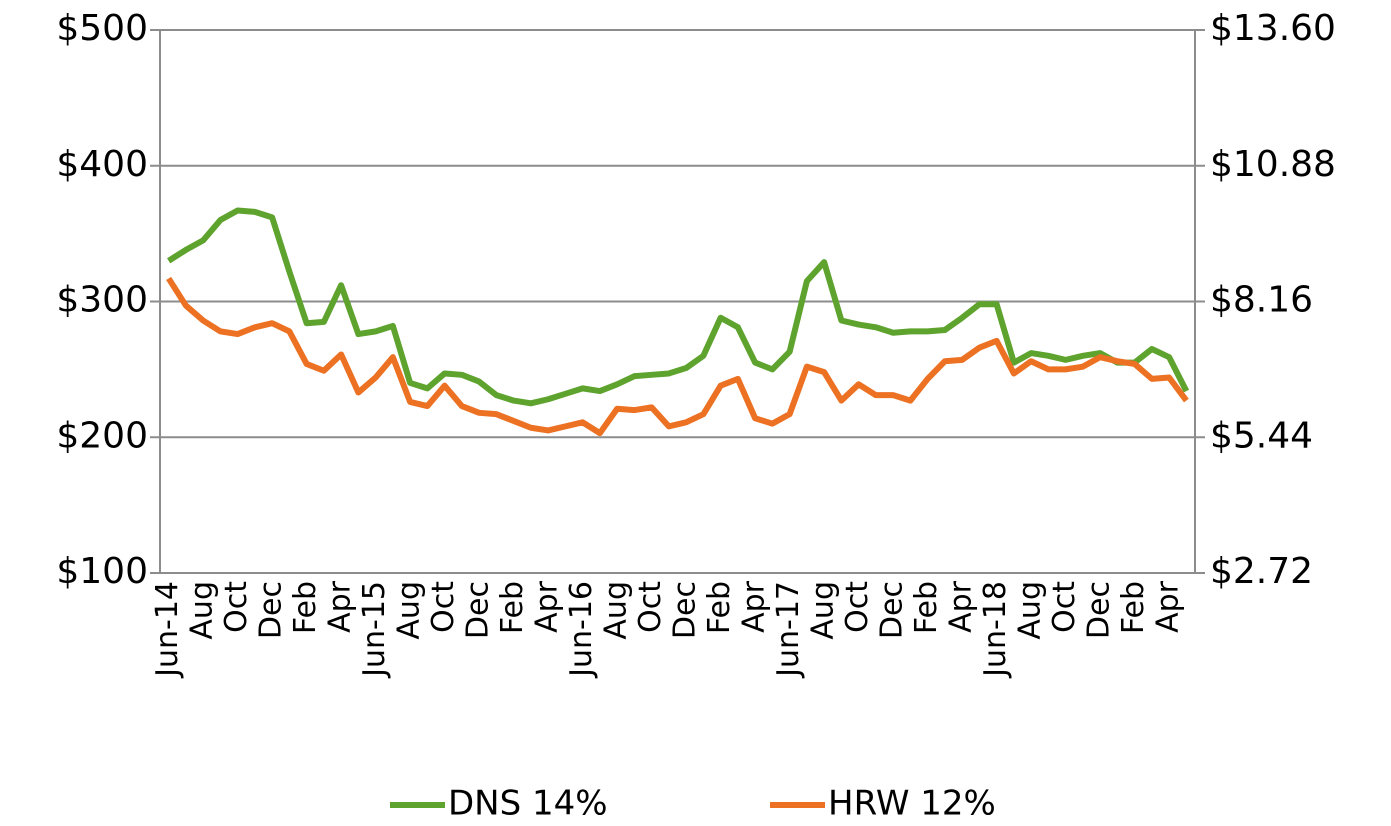 The width and height of the screenshot is (1391, 826). Describe the element at coordinates (102, 435) in the screenshot. I see `y-tick-label: $200` at that location.